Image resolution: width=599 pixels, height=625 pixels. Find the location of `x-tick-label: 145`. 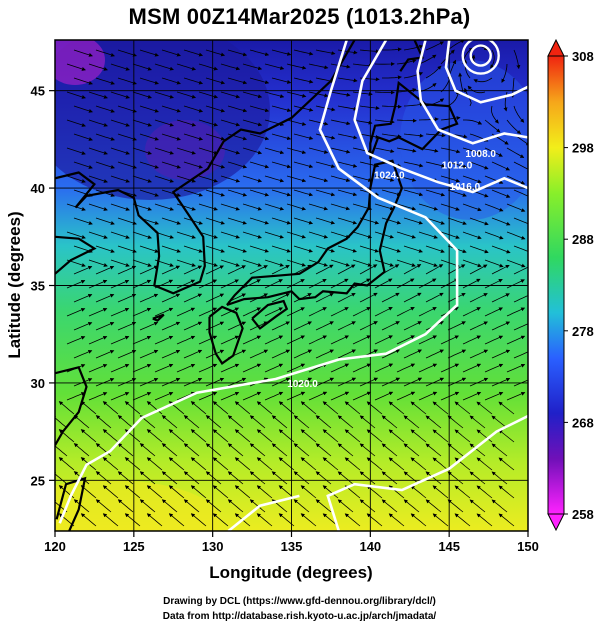

x-tick-label: 145 is located at coordinates (449, 546).